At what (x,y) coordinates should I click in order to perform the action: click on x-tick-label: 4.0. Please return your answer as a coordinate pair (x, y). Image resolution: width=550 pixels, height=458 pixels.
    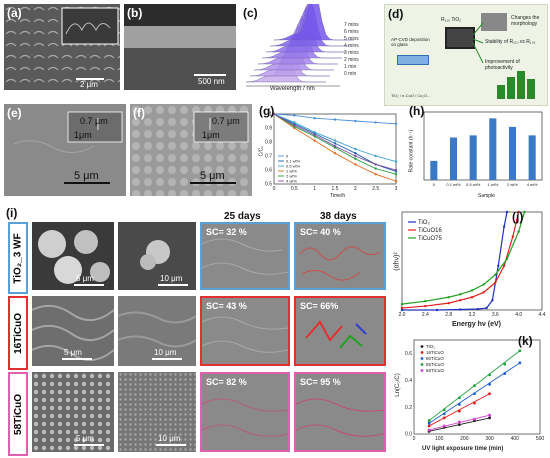
    Looking at the image, I should click on (518, 315).